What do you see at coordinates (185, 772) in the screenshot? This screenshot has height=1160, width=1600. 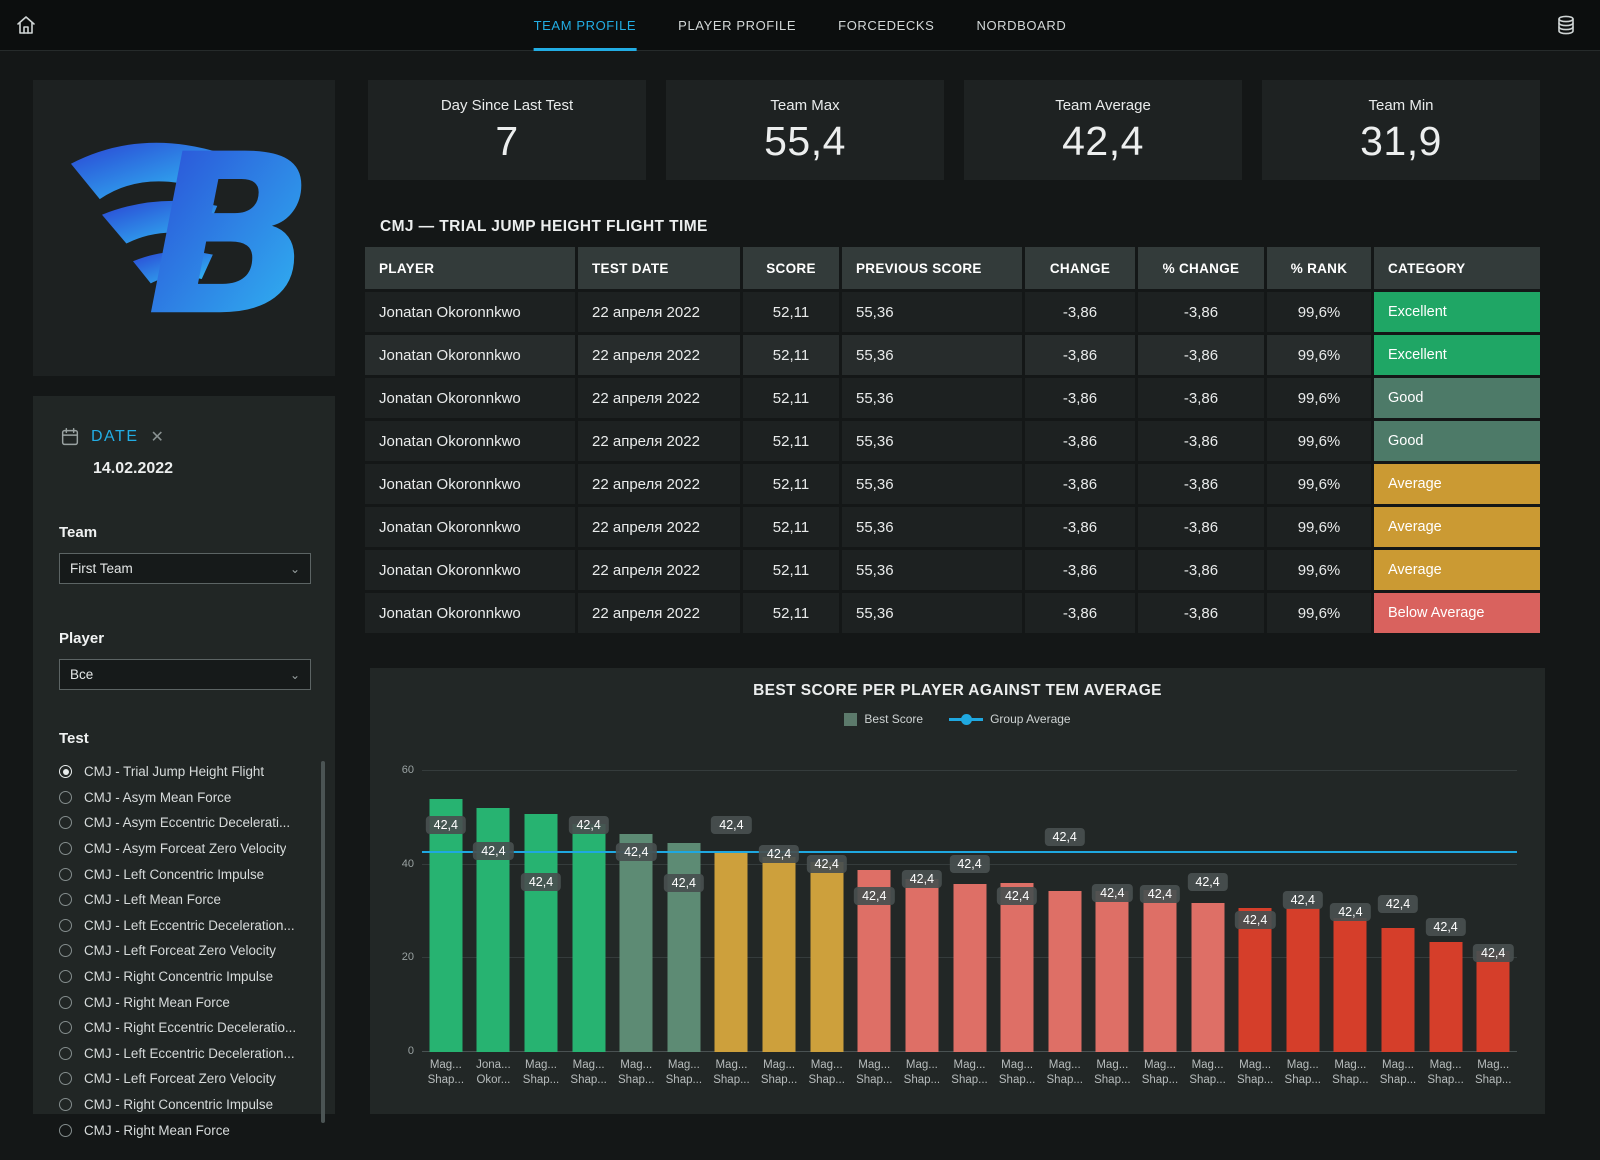 I see `test-radio-option: CMJ - Trial Jump Height Flight` at bounding box center [185, 772].